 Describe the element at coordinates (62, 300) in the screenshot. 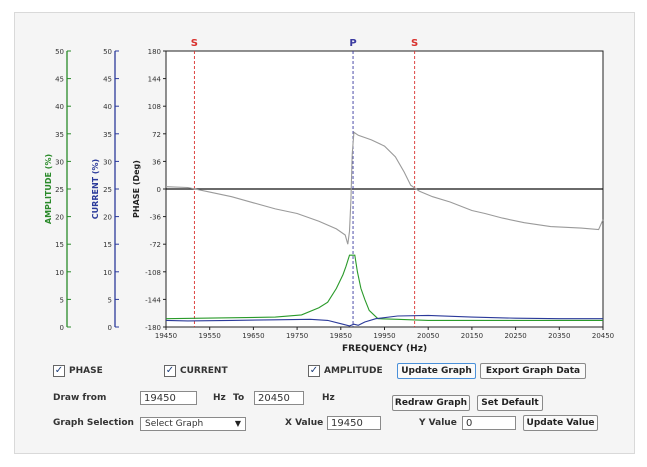

I see `amplitude-tick-label: 5` at that location.